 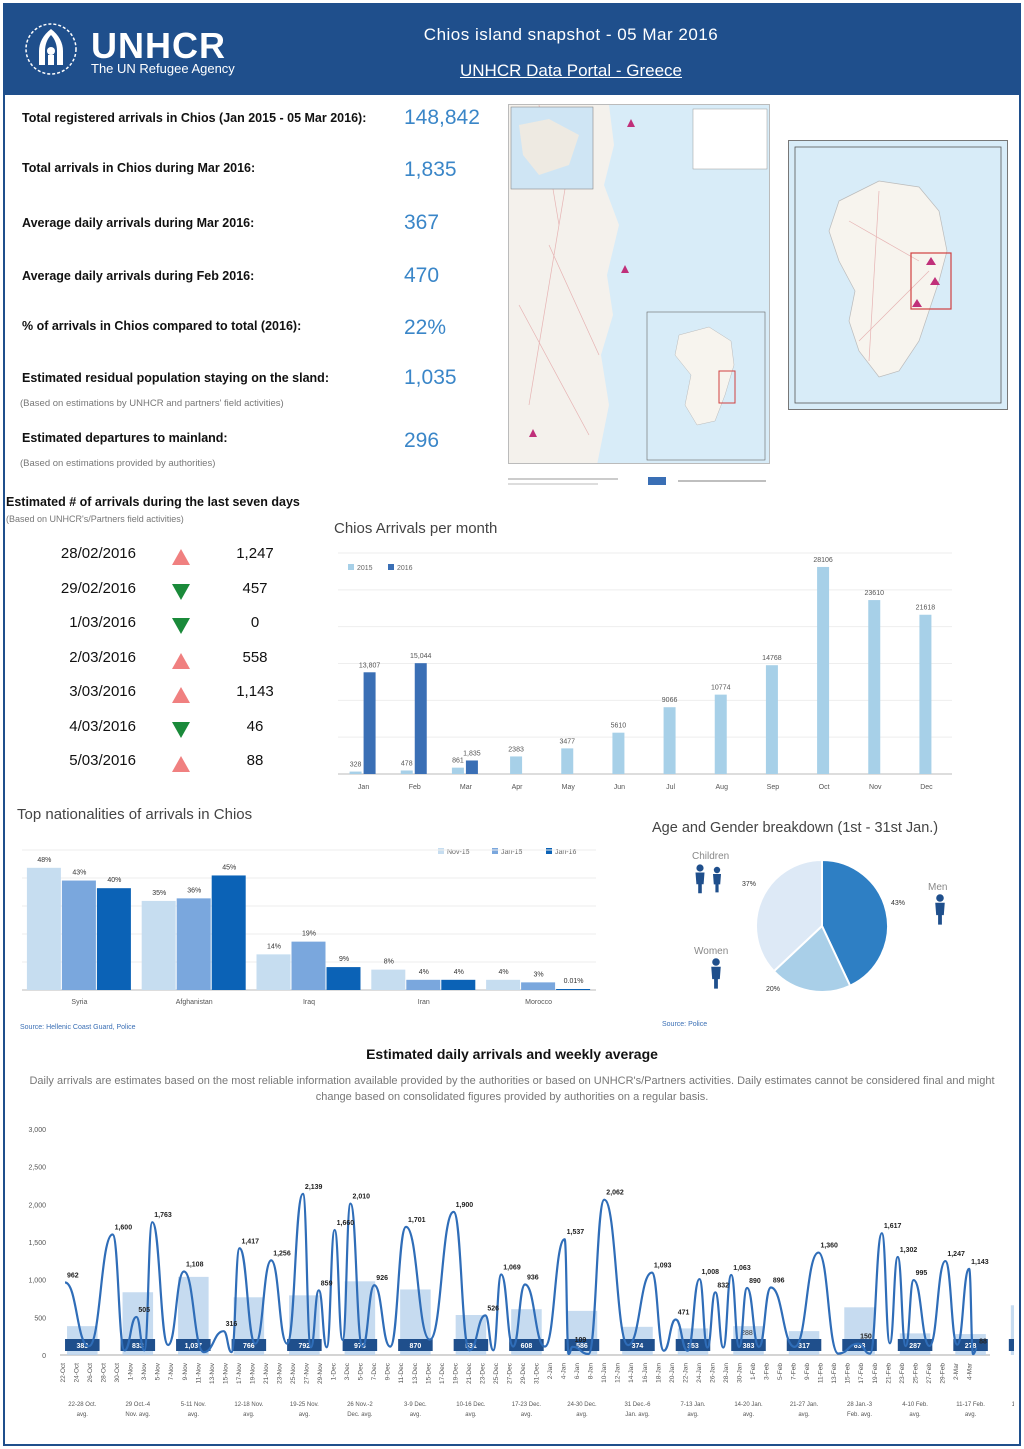 I want to click on bar-label: 8%, so click(x=389, y=962).